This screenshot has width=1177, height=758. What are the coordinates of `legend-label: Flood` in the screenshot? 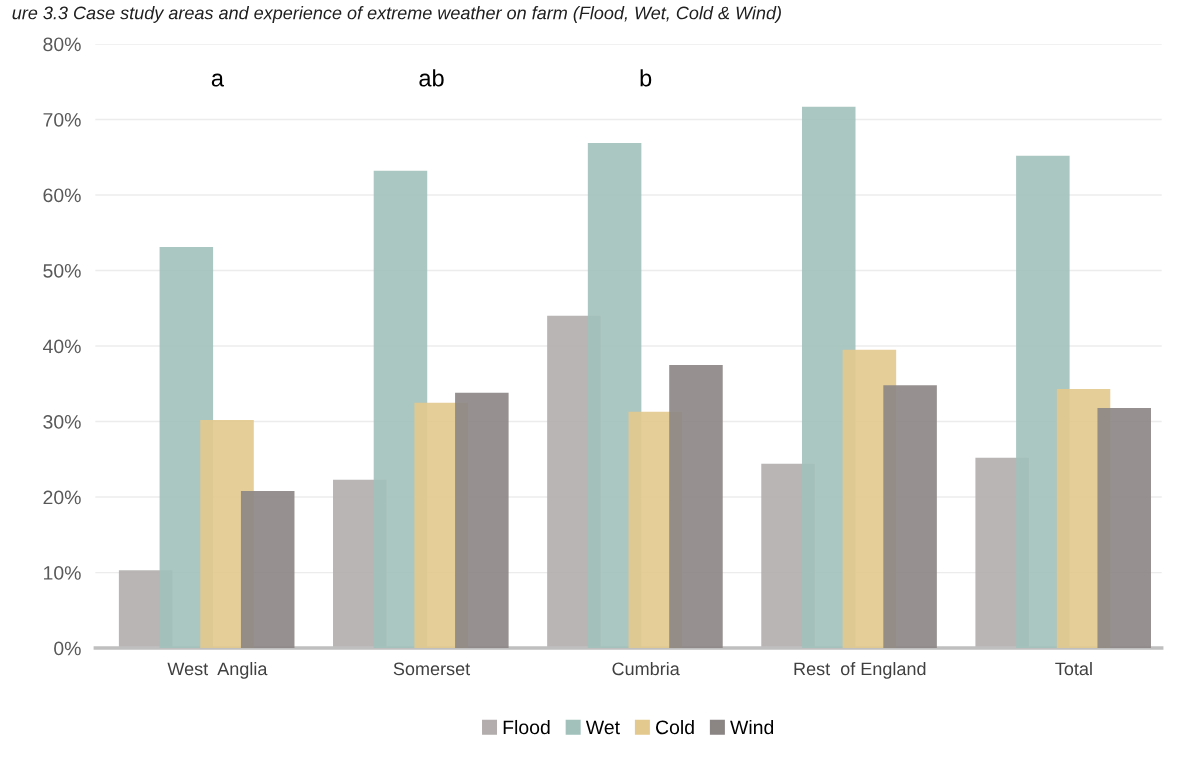 It's located at (526, 727).